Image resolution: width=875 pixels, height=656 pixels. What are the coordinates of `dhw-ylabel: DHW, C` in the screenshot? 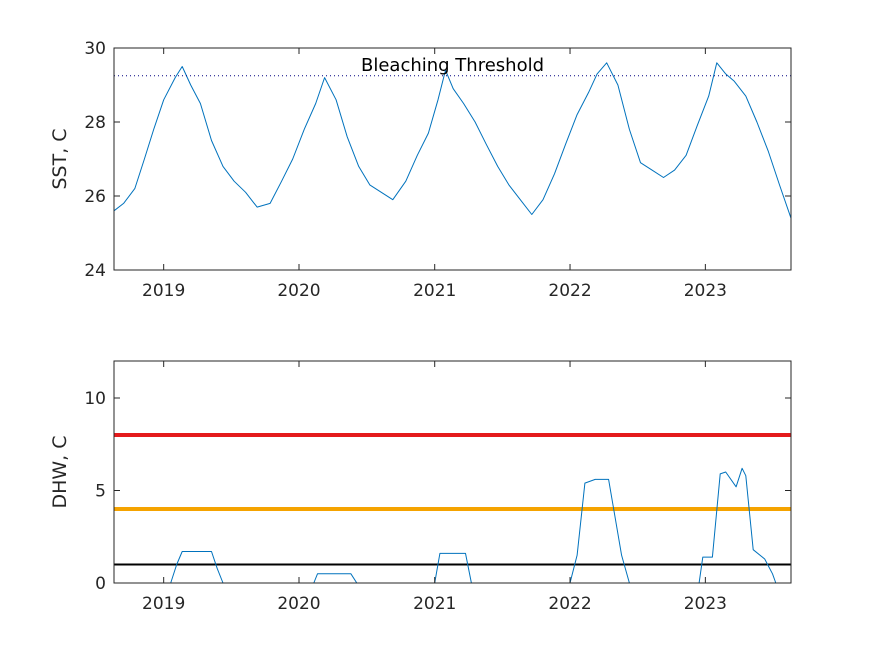 It's located at (60, 471).